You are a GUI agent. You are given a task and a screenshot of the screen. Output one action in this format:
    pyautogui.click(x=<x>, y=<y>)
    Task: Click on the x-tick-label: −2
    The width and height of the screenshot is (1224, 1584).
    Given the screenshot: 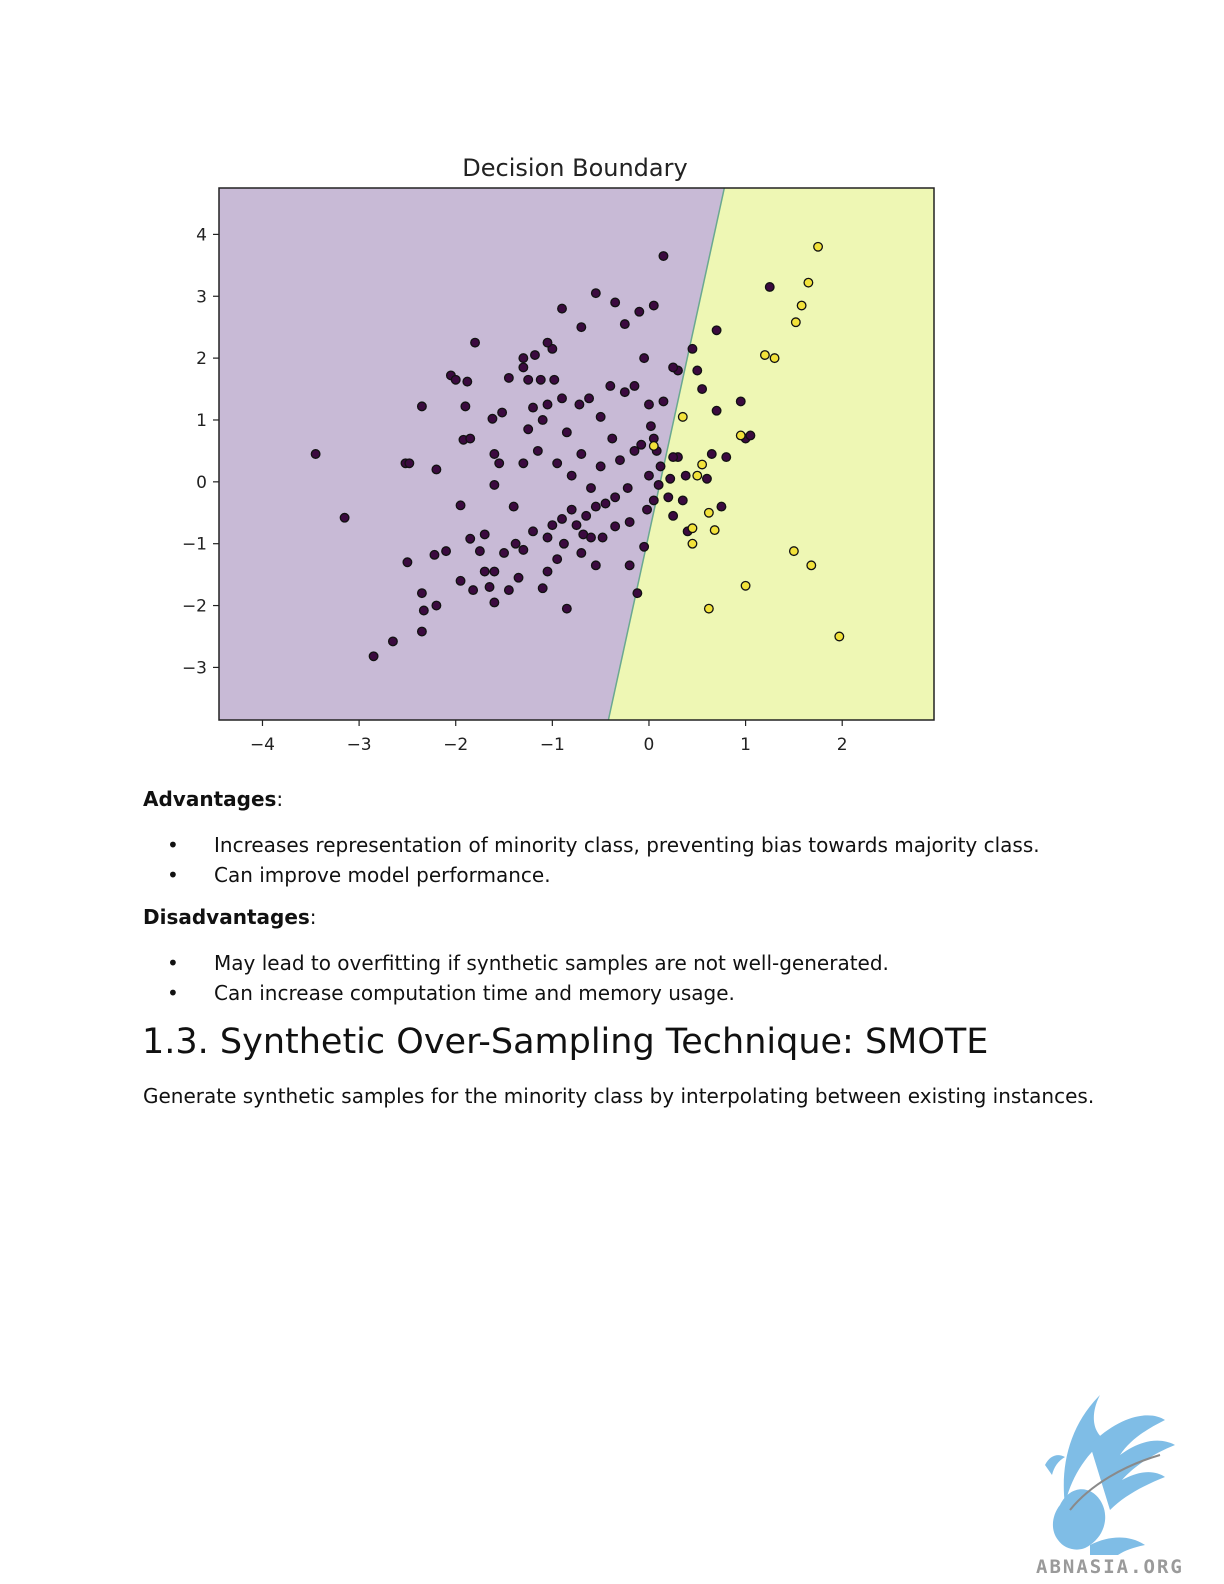 What is the action you would take?
    pyautogui.click(x=455, y=745)
    